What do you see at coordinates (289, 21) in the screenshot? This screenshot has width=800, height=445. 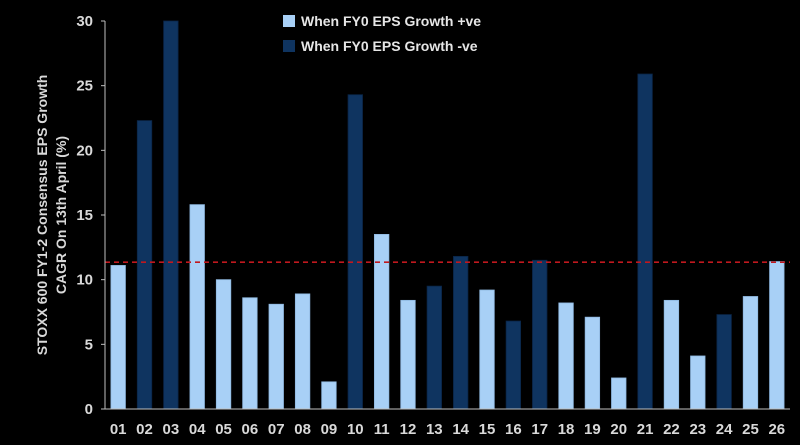 I see `legend-swatch-positive` at bounding box center [289, 21].